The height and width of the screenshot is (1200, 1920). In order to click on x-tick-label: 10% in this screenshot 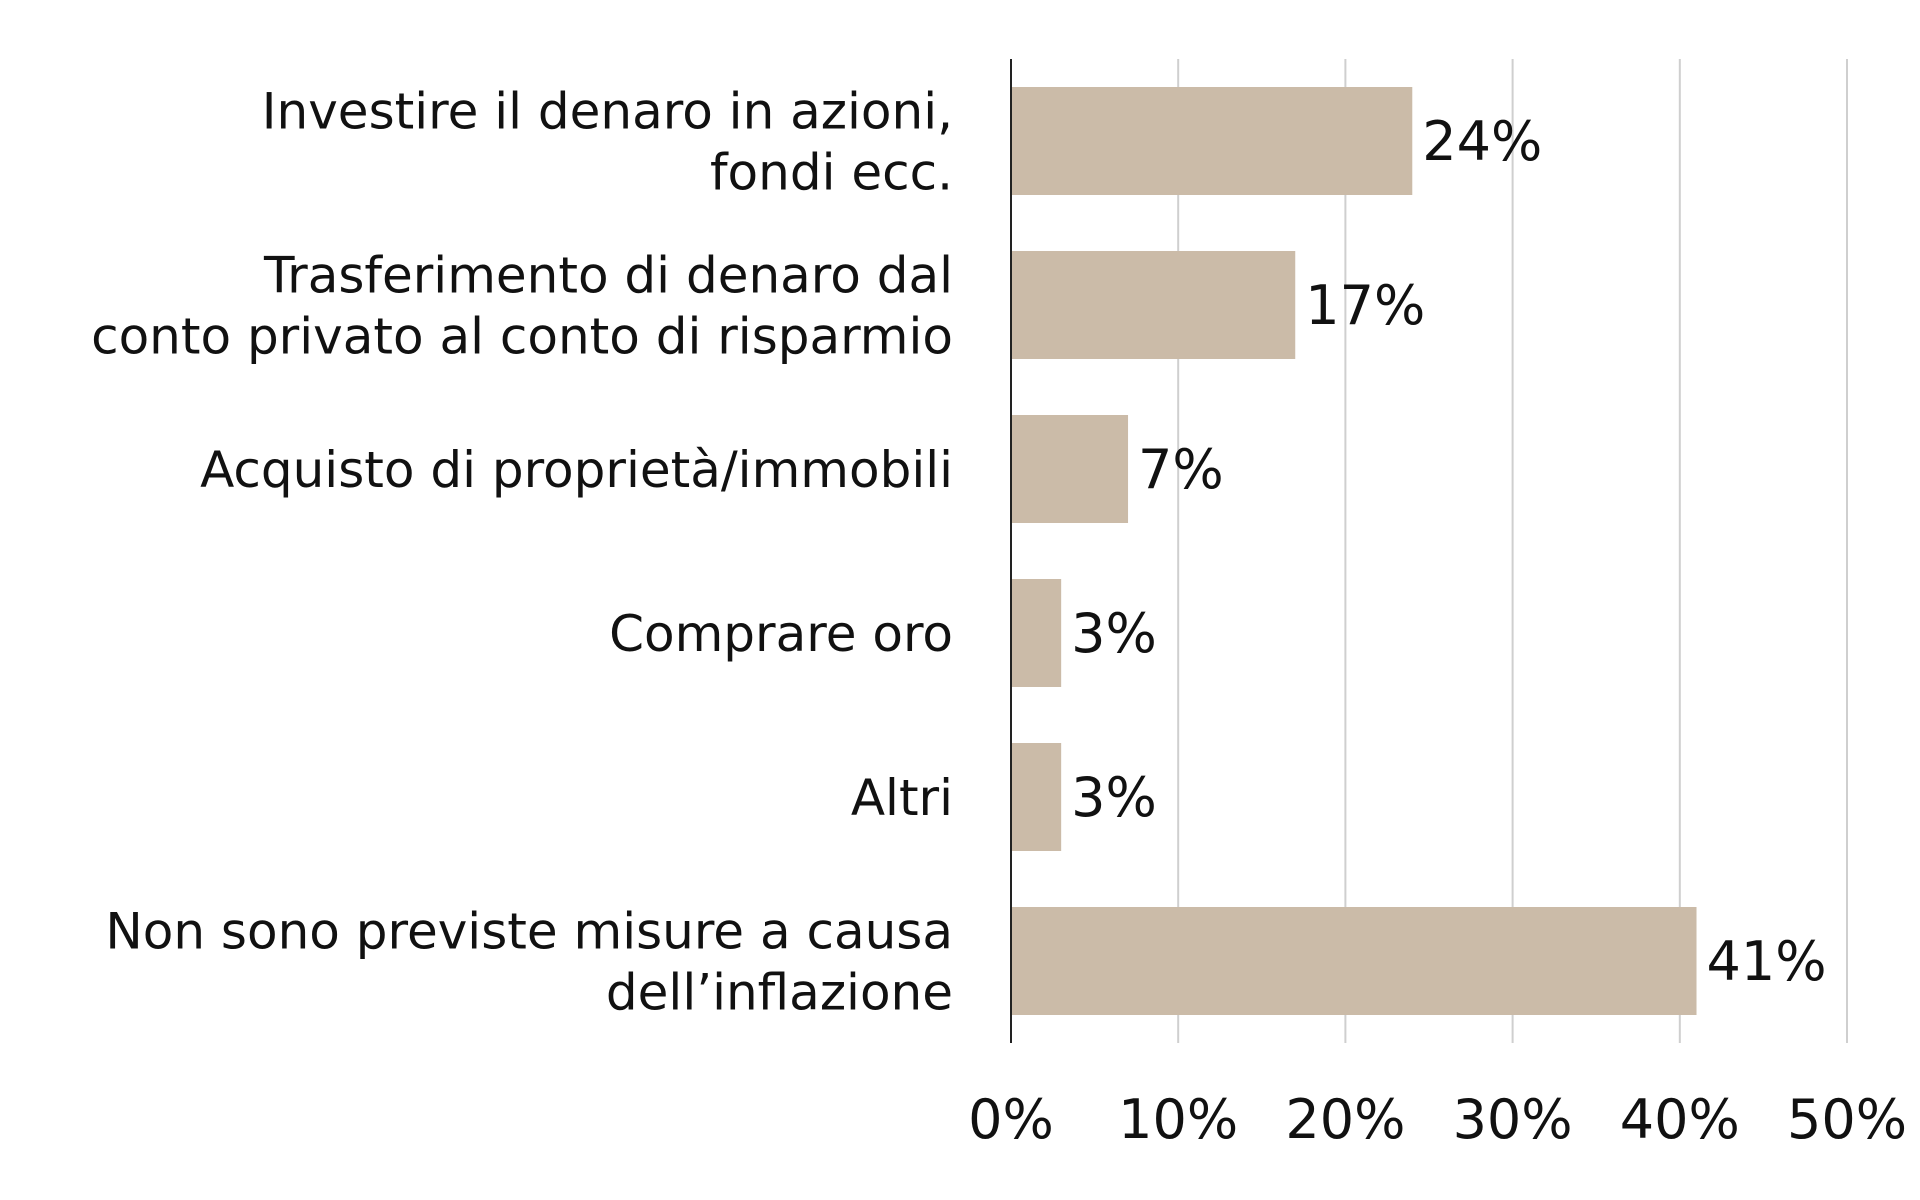, I will do `click(1178, 1119)`.